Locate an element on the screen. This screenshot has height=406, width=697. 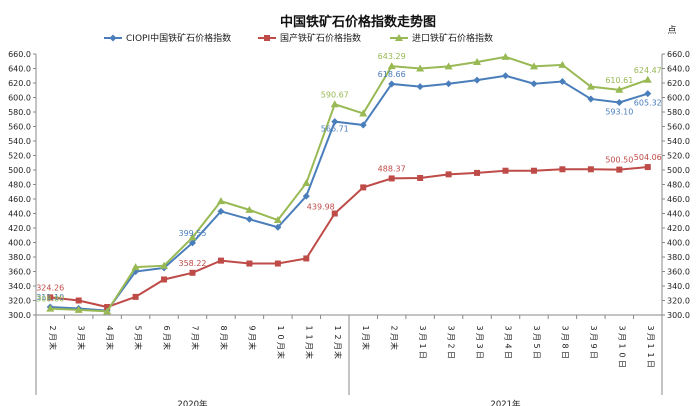
x-tick-label-group: 9 月末 is located at coordinates (252, 337).